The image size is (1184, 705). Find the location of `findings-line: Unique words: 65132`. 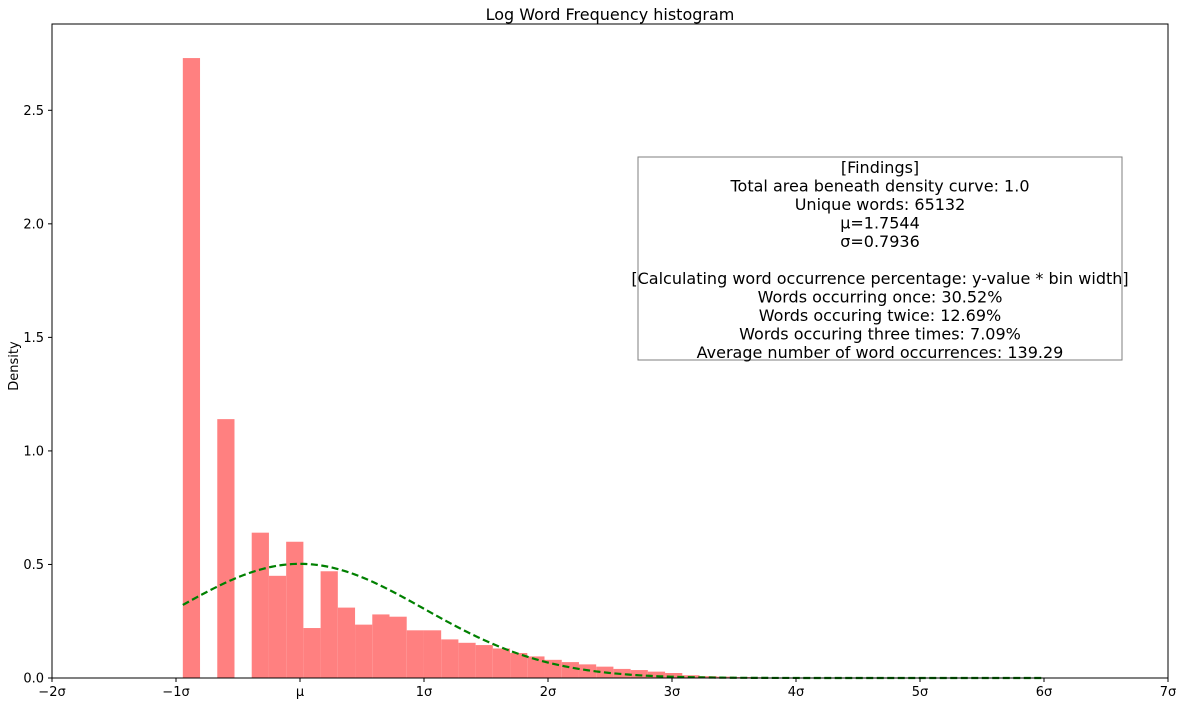

findings-line: Unique words: 65132 is located at coordinates (880, 204).